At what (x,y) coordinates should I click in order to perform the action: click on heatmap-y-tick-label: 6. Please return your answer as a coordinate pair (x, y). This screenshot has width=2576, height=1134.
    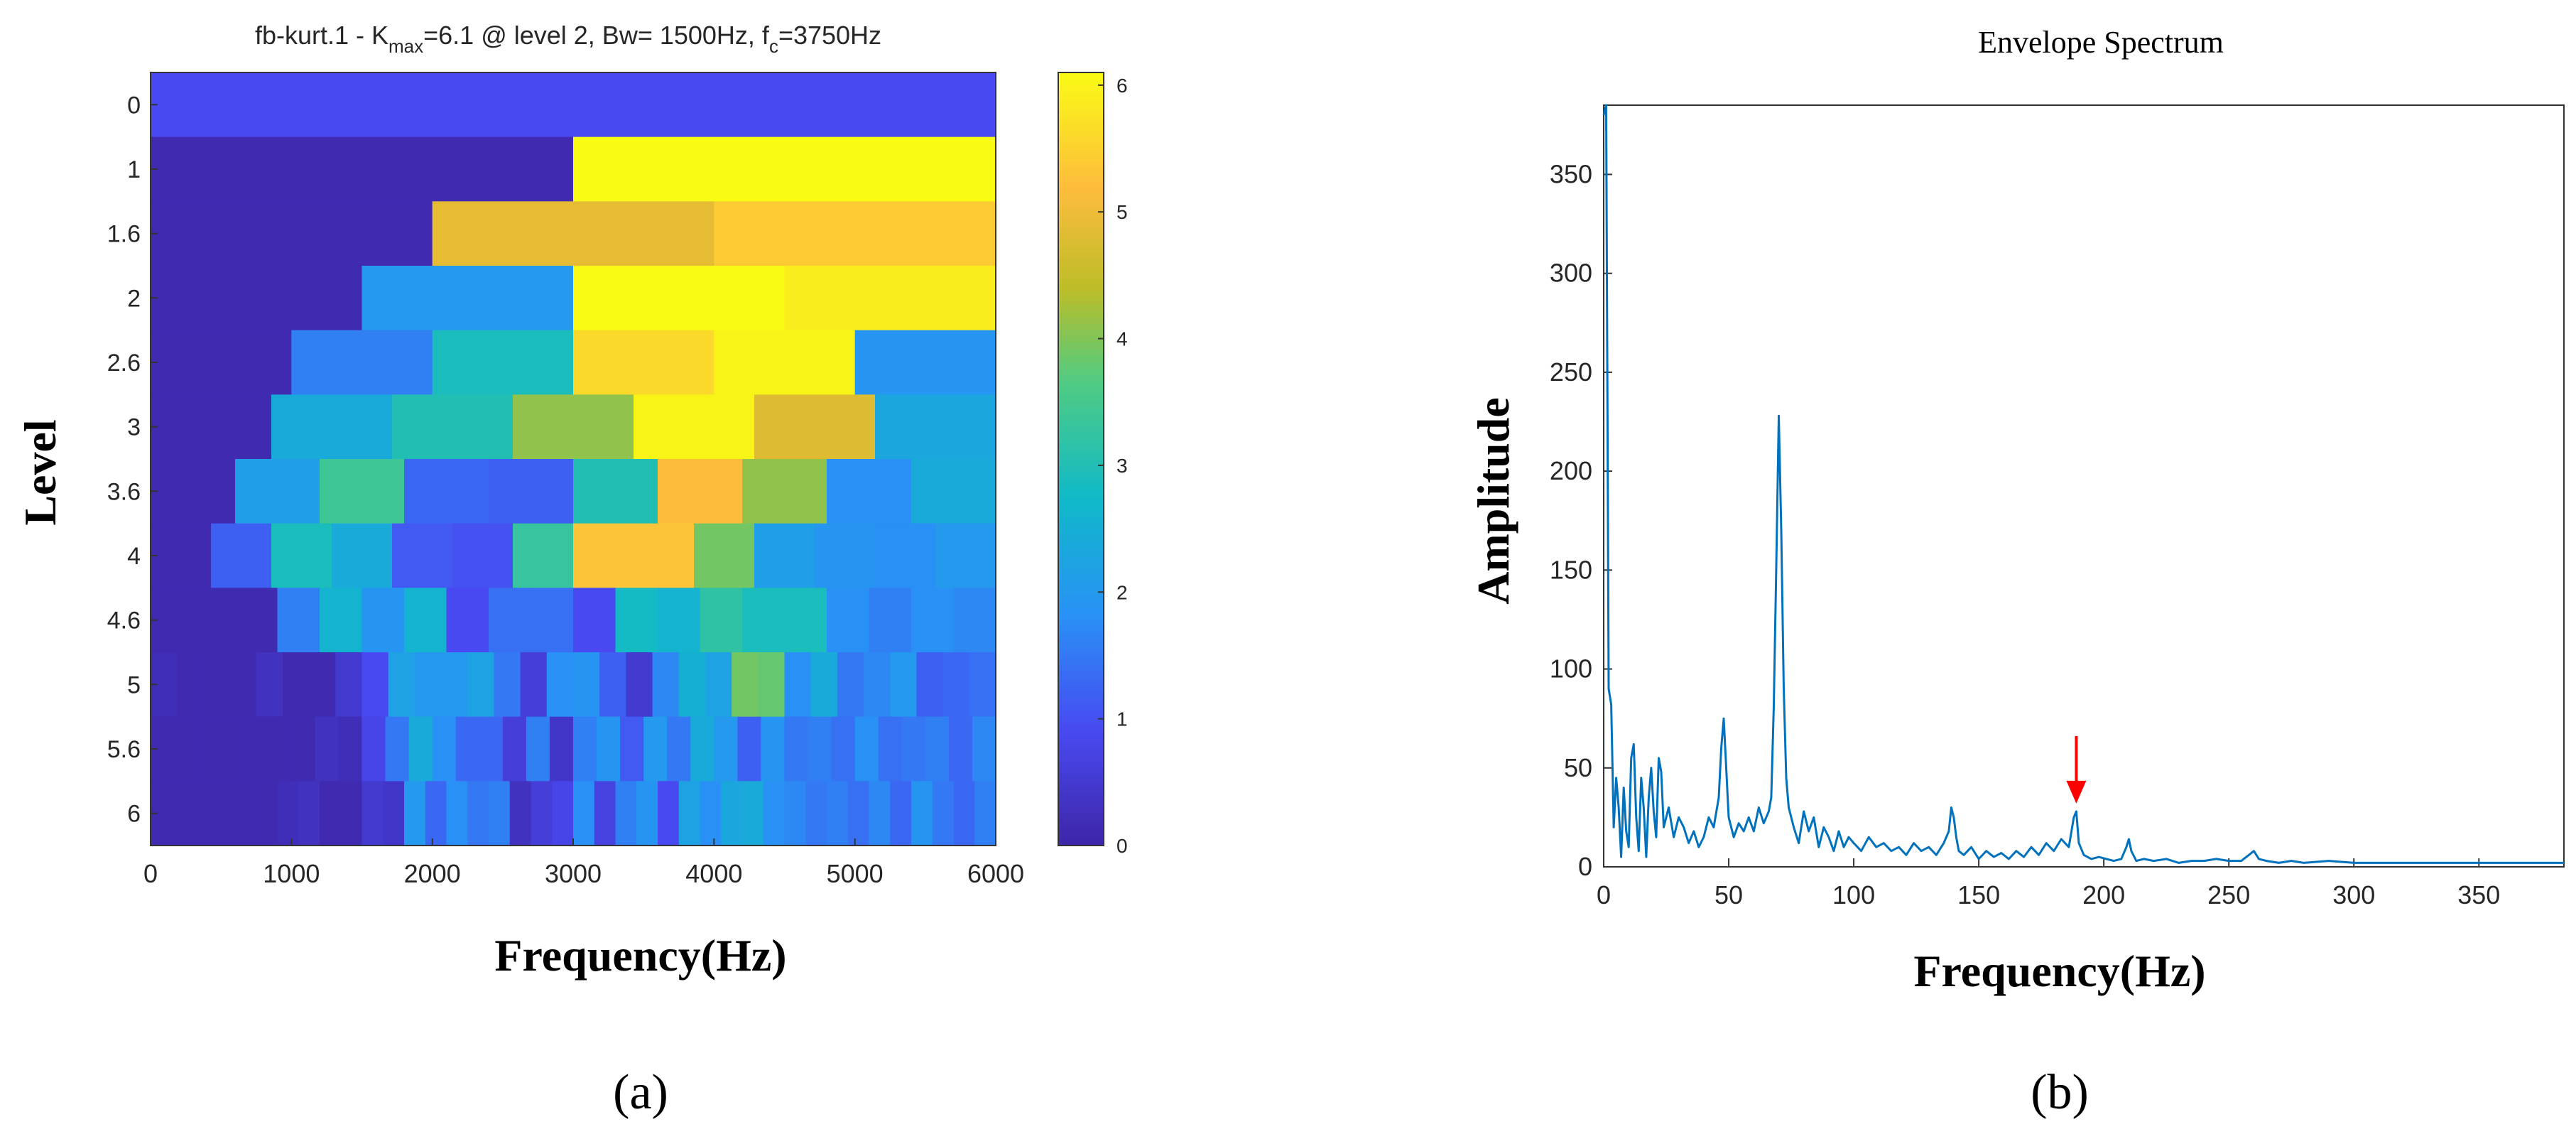
    Looking at the image, I should click on (134, 814).